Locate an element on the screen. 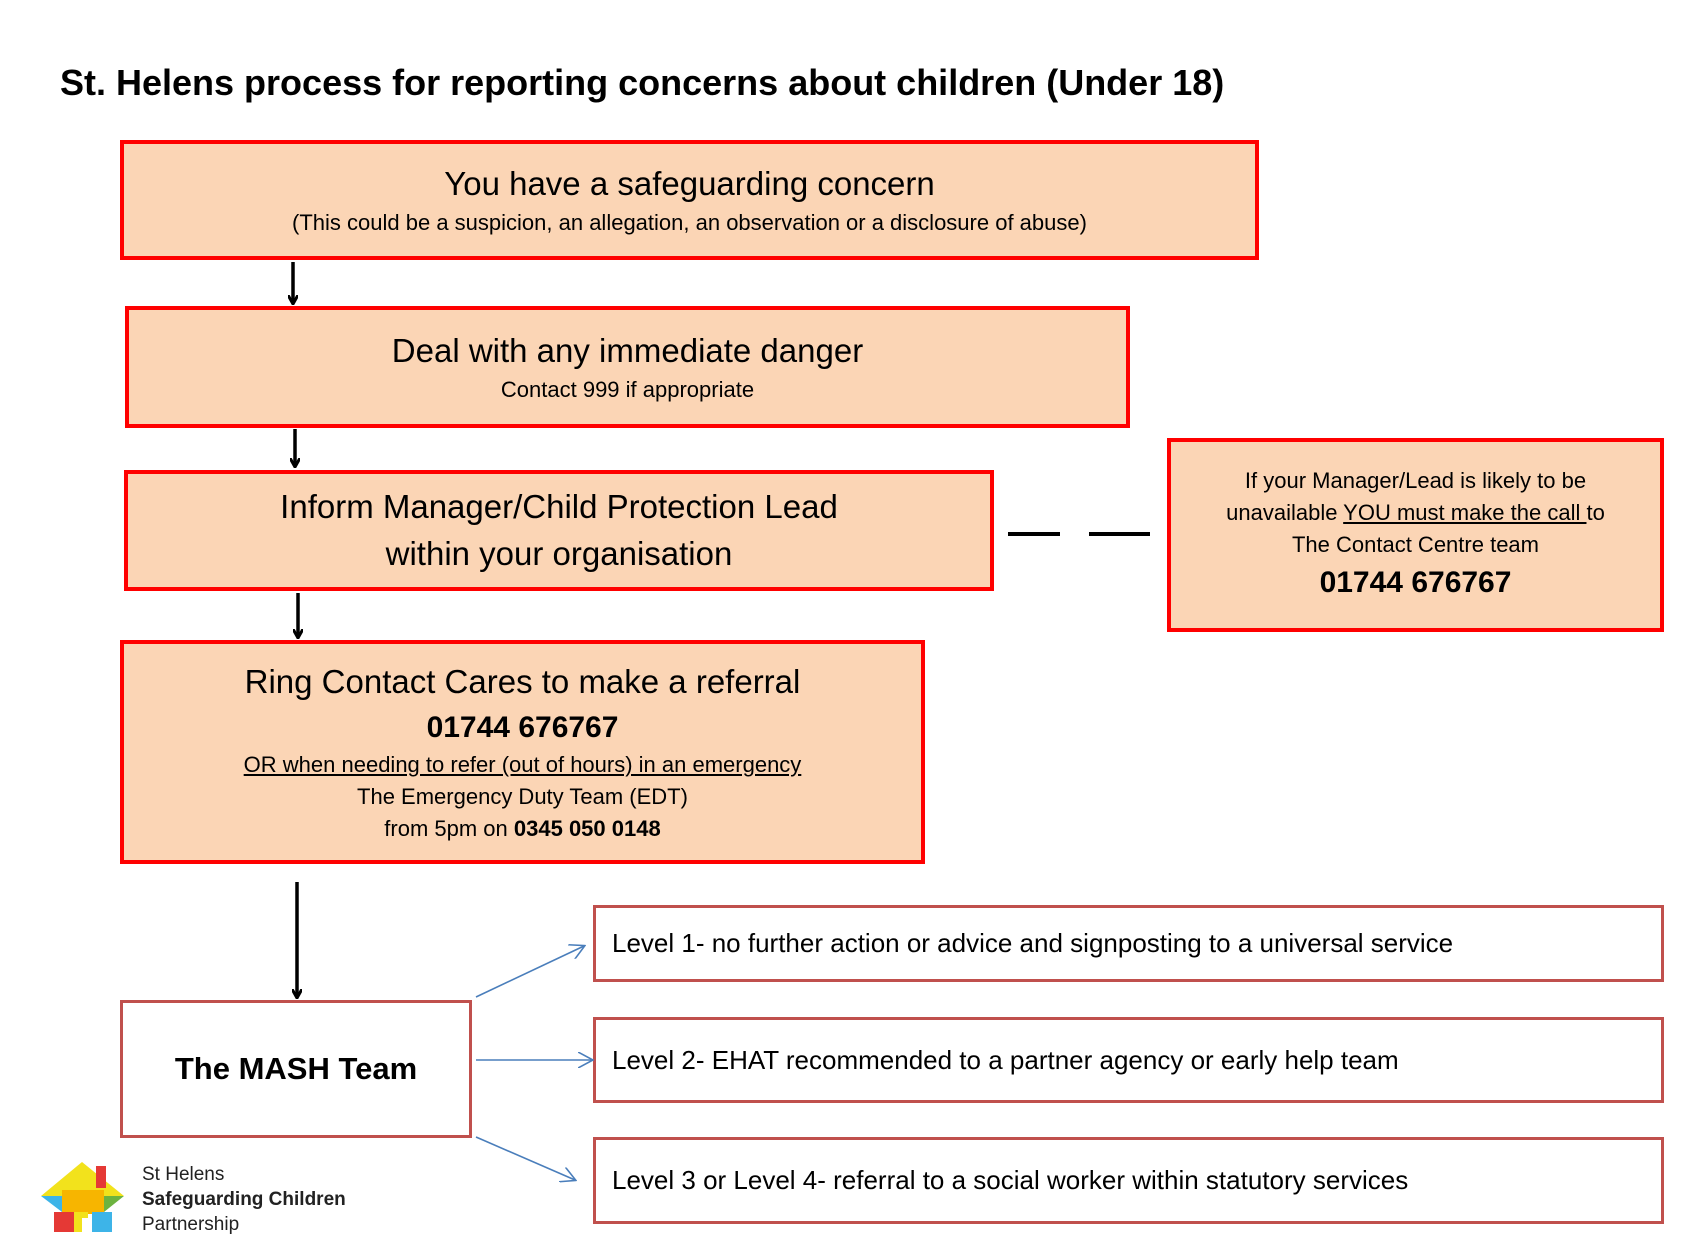 This screenshot has width=1686, height=1253. step-heading: You have a safeguarding concern is located at coordinates (689, 183).